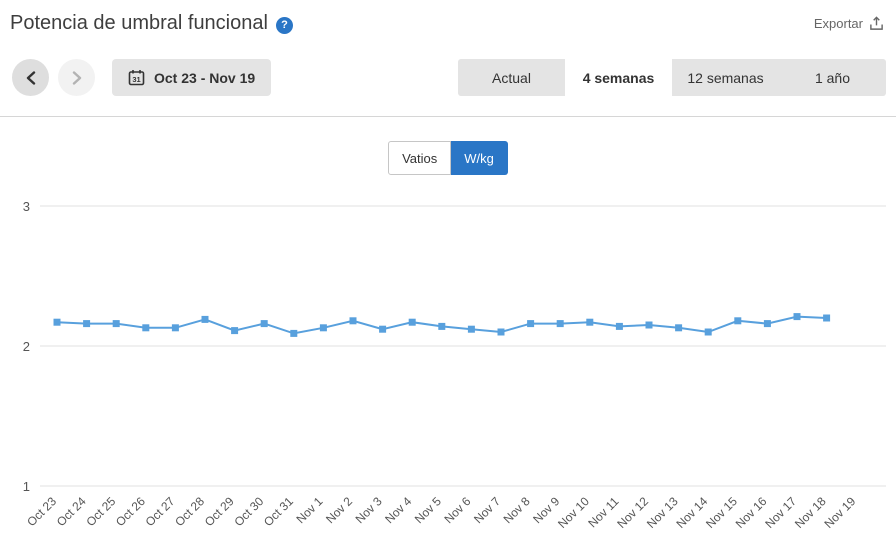 The image size is (896, 560). I want to click on tab-4-semanas: 4 semanas, so click(618, 77).